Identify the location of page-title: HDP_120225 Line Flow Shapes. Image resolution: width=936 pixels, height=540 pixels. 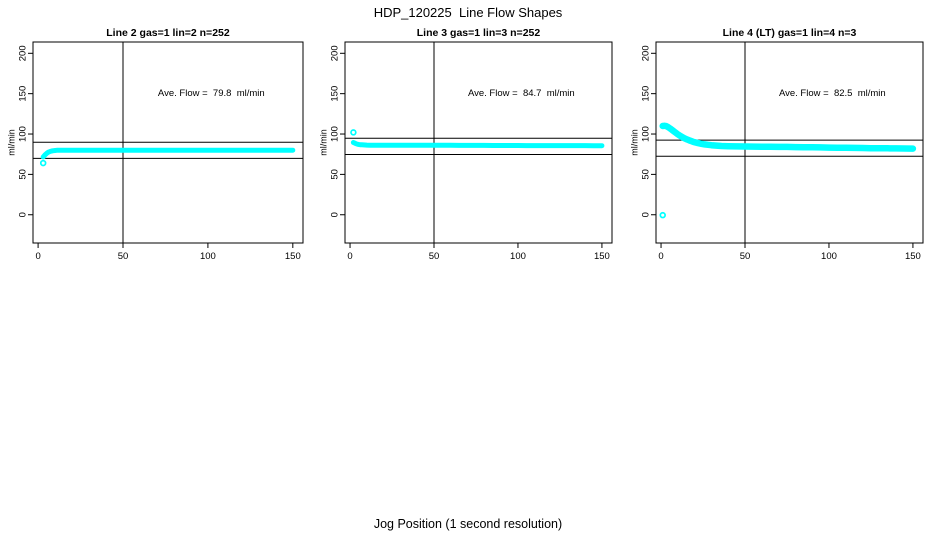
(468, 12).